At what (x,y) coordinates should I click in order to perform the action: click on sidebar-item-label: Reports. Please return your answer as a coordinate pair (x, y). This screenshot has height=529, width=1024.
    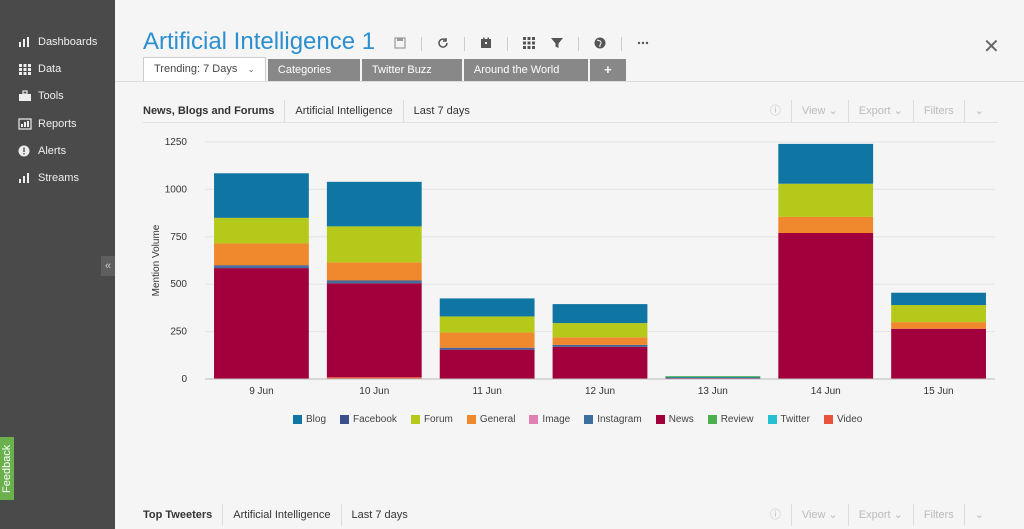
    Looking at the image, I should click on (57, 124).